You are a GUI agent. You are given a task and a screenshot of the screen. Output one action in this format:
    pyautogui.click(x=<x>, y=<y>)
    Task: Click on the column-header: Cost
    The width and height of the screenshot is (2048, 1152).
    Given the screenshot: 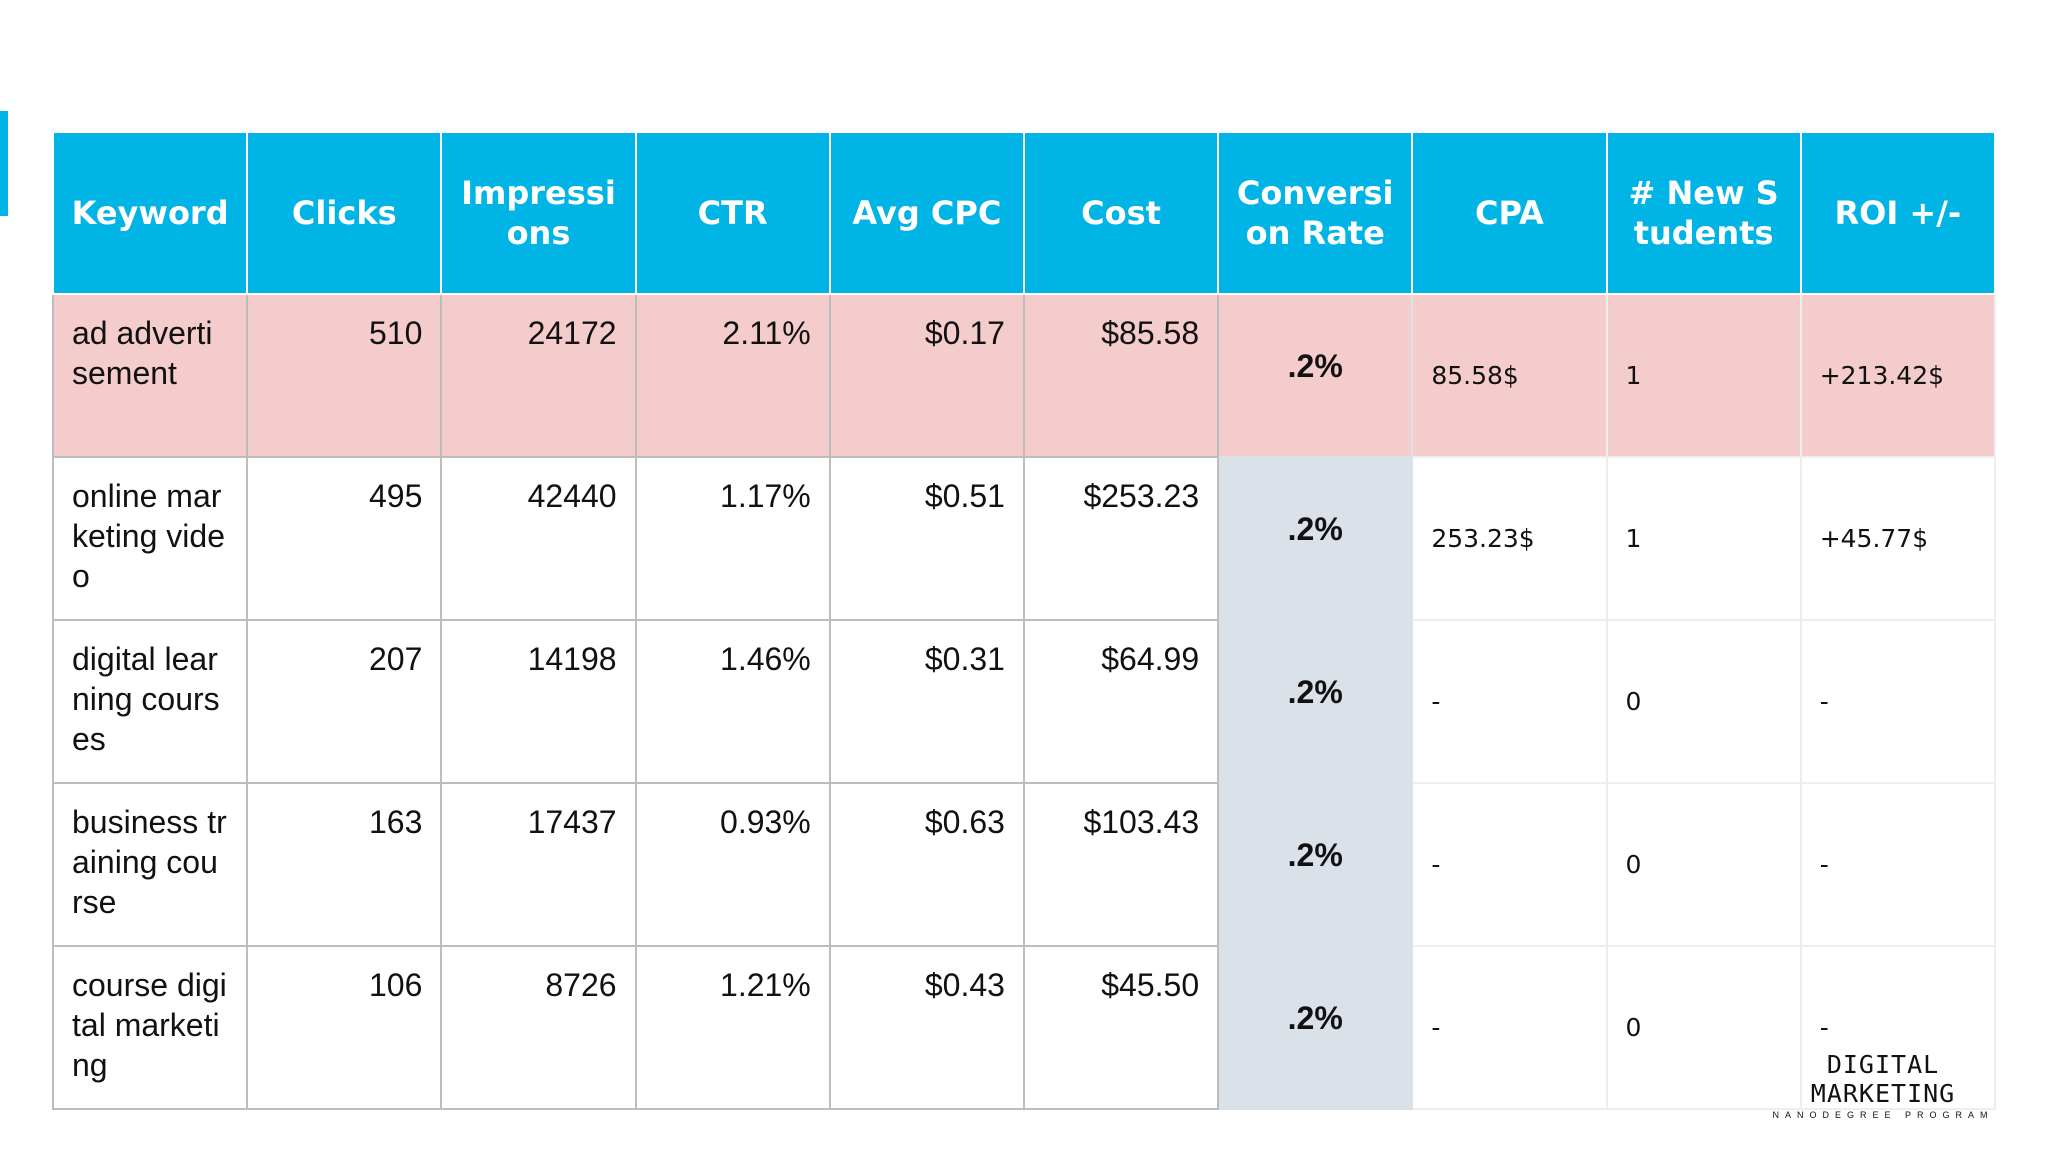 What is the action you would take?
    pyautogui.click(x=1121, y=213)
    